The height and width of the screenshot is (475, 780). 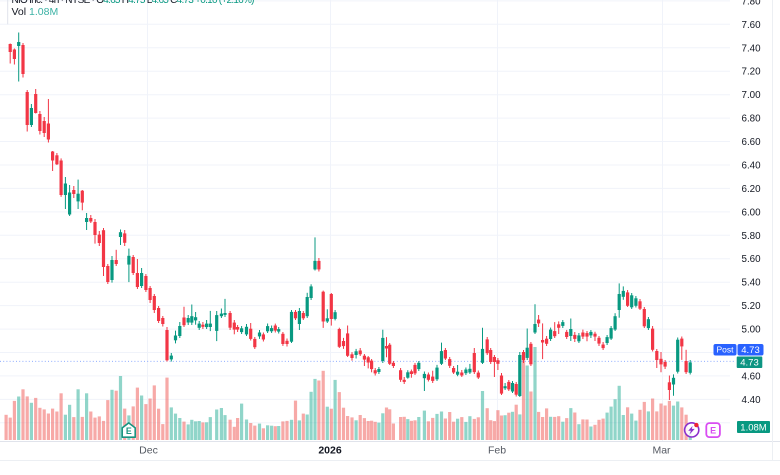 What do you see at coordinates (752, 142) in the screenshot?
I see `svg-text: 6.60` at bounding box center [752, 142].